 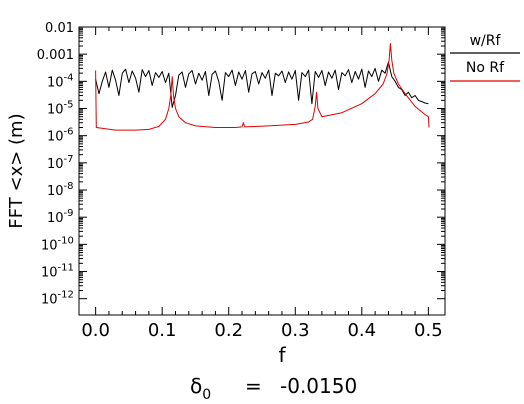 What do you see at coordinates (57, 299) in the screenshot?
I see `y-tick-label-10: 10⁻¹²` at bounding box center [57, 299].